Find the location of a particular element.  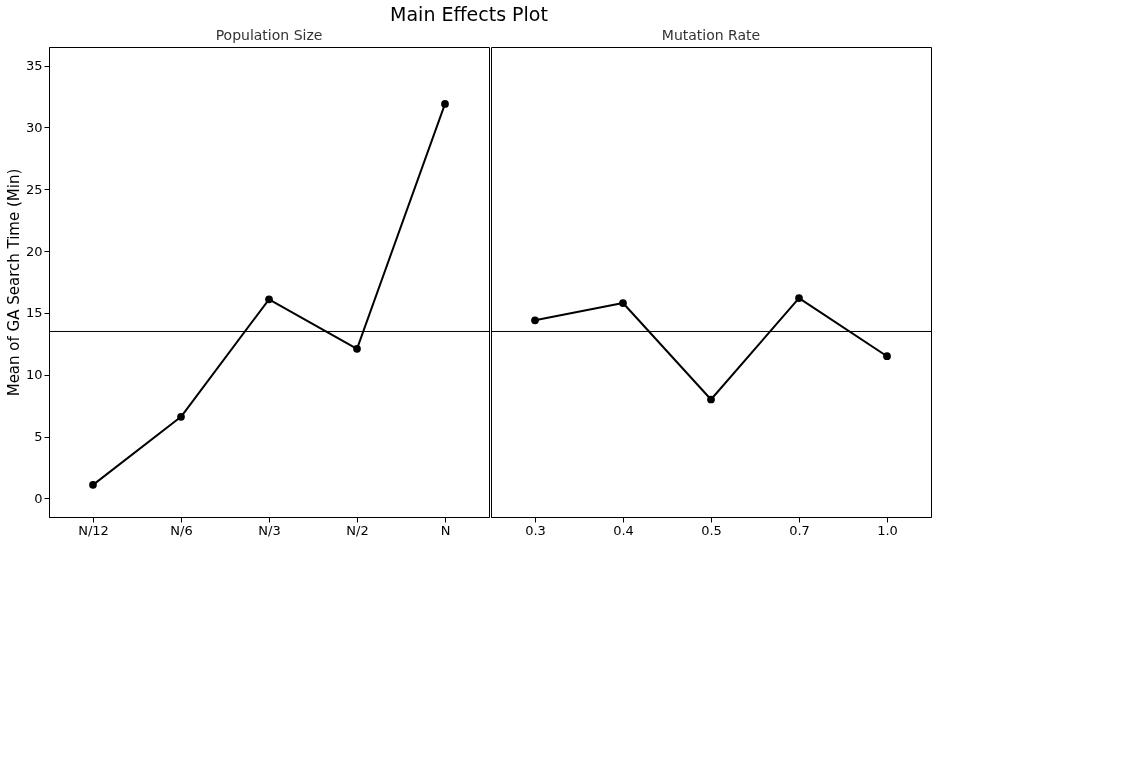

y-tick-label: 35 is located at coordinates (34, 66).